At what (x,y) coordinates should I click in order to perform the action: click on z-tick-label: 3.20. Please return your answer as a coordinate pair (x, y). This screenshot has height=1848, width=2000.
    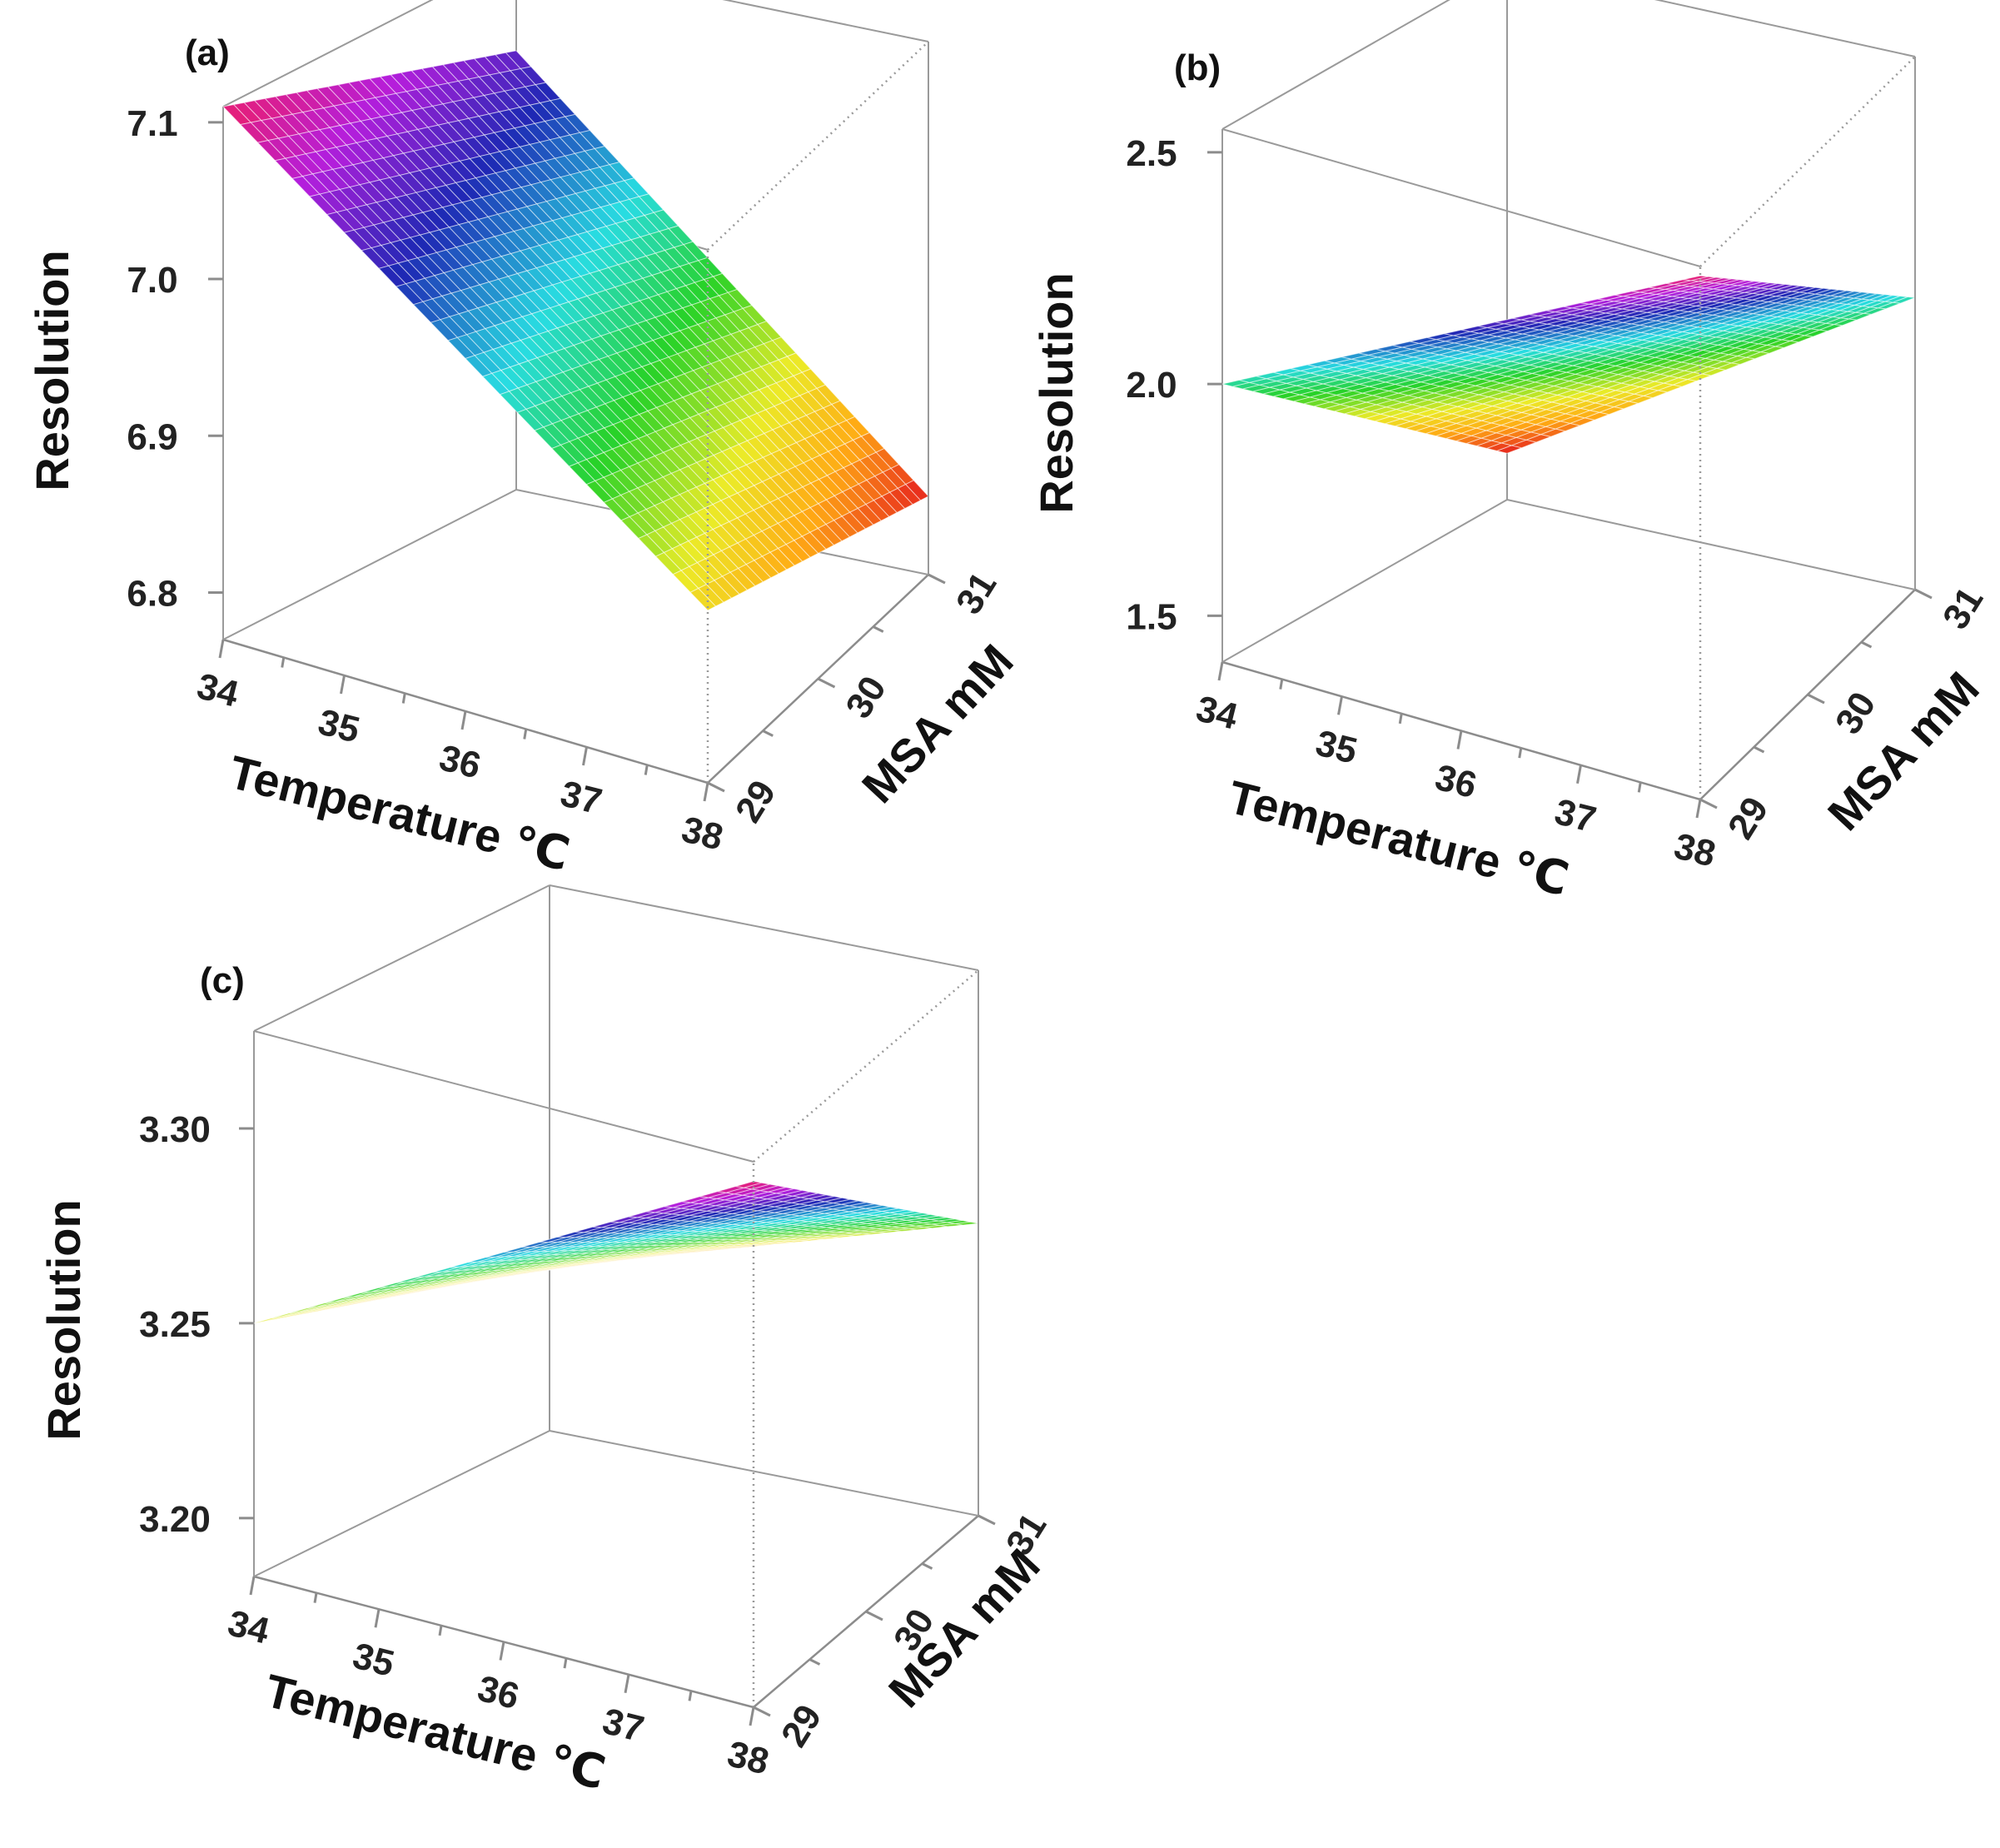
    Looking at the image, I should click on (175, 1519).